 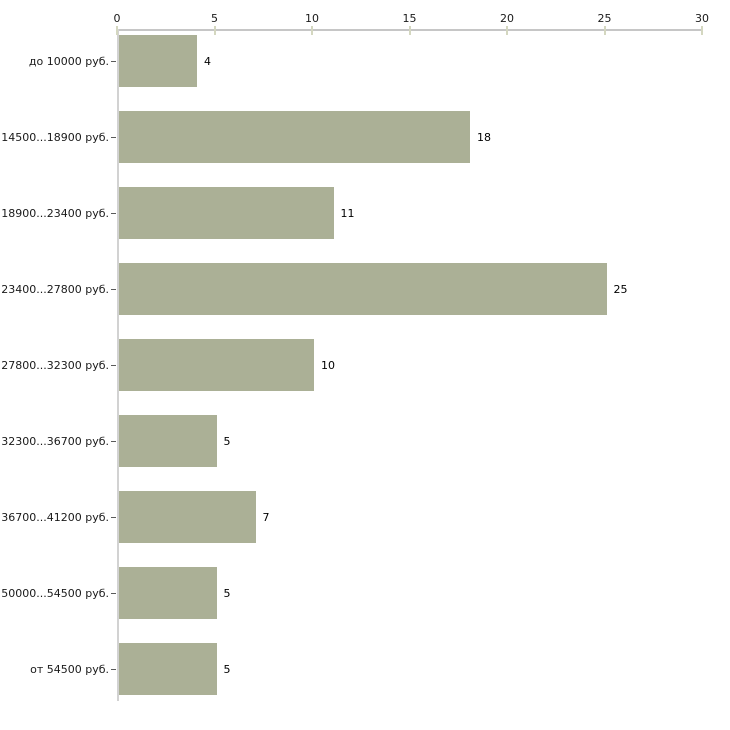 I want to click on x-tick-label: 30, so click(x=702, y=18).